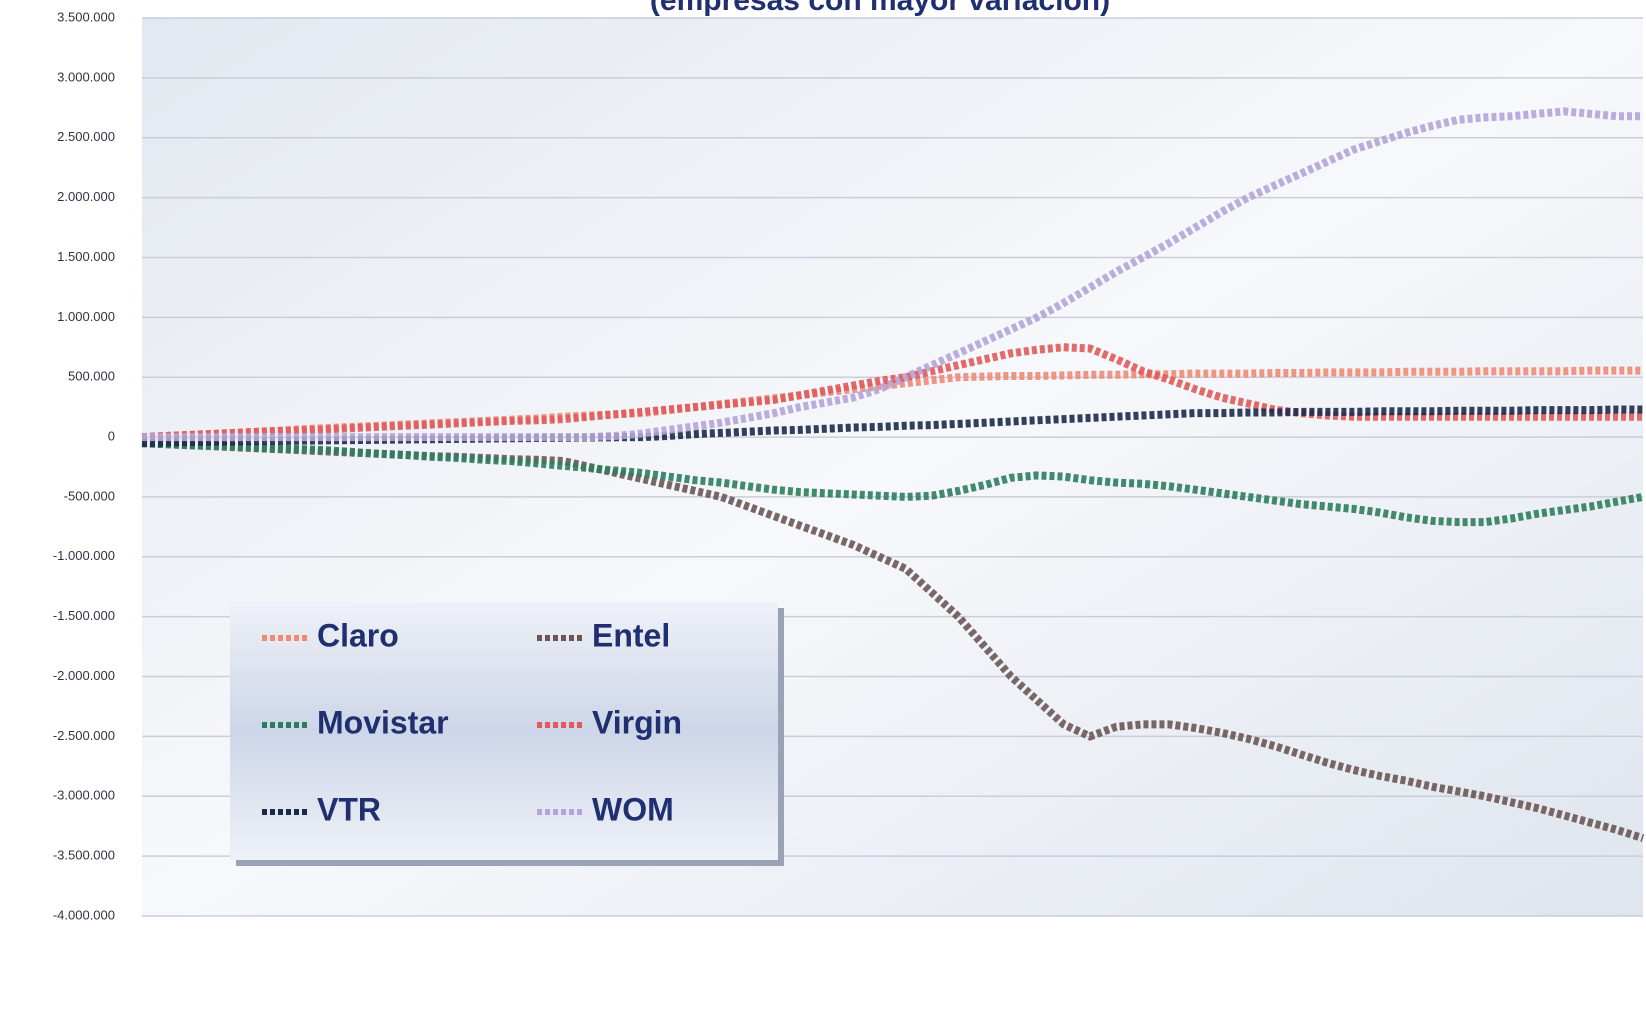  What do you see at coordinates (111, 436) in the screenshot?
I see `y-tick-label: 0` at bounding box center [111, 436].